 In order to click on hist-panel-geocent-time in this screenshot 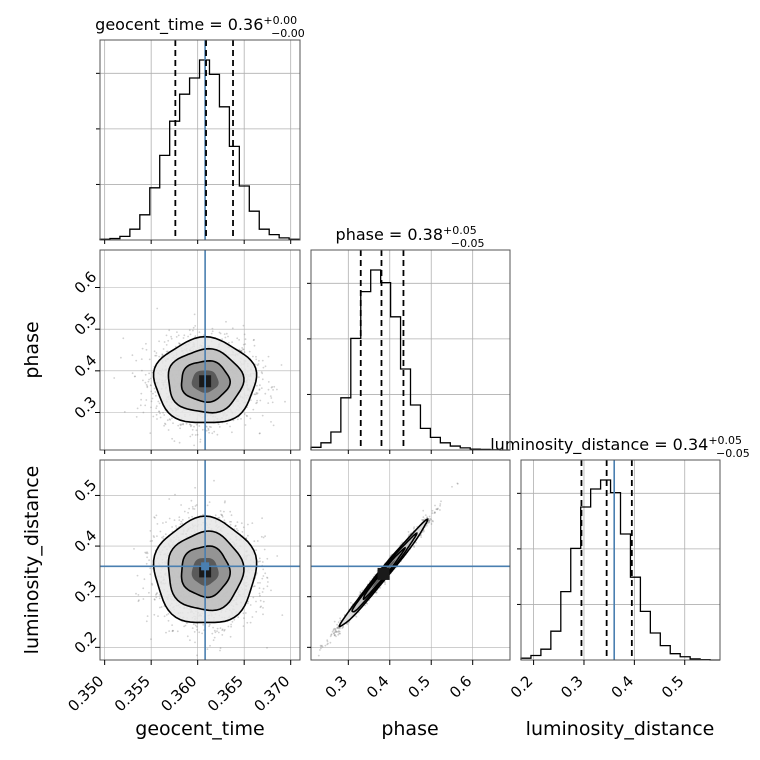, I will do `click(200, 140)`.